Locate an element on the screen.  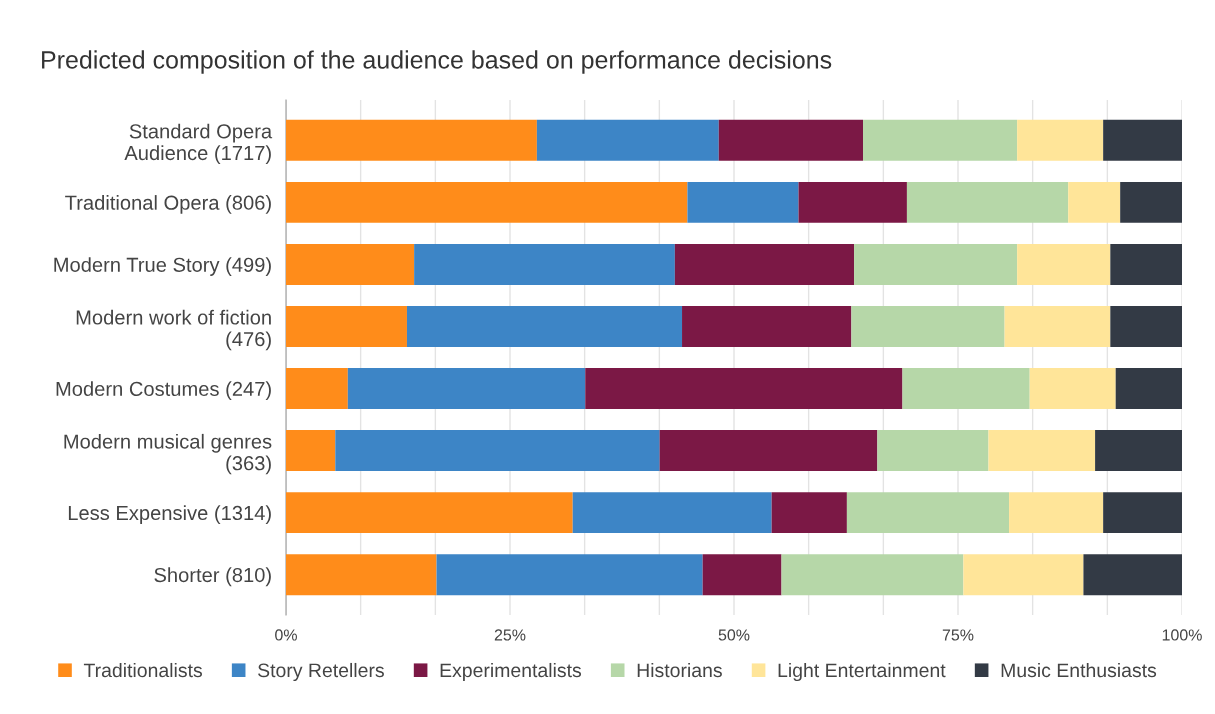
chart-title: Predicted composition of the audience based on performance decisions is located at coordinates (437, 62).